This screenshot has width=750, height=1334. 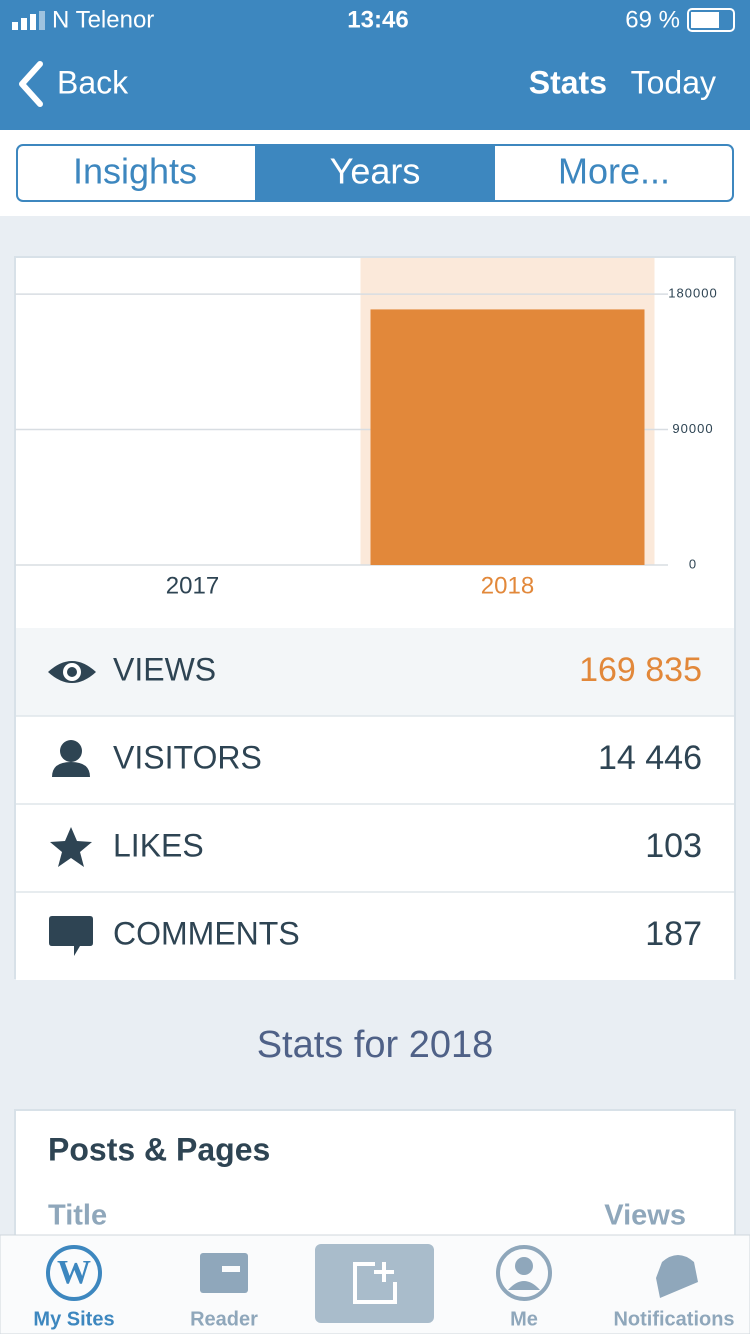 What do you see at coordinates (93, 82) in the screenshot?
I see `back: Back` at bounding box center [93, 82].